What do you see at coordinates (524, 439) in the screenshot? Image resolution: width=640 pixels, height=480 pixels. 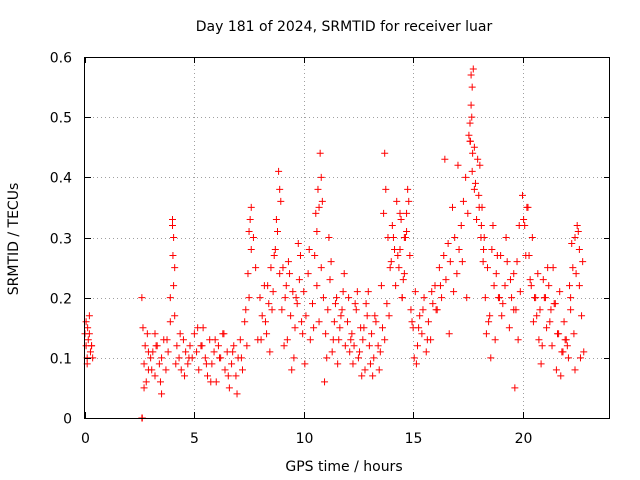 I see `x-tick-label: 20` at bounding box center [524, 439].